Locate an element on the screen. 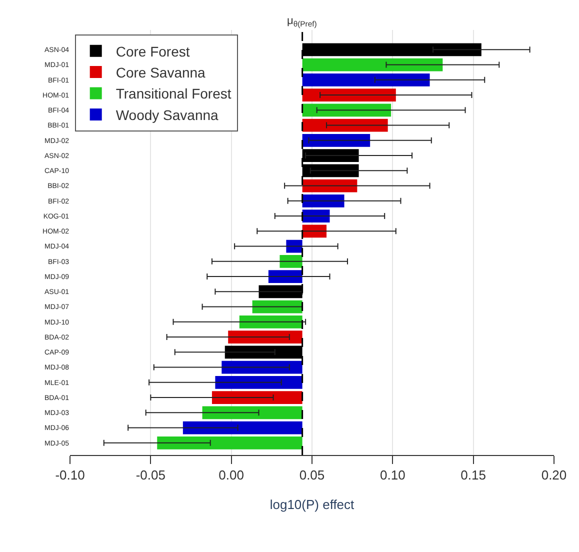  x-tick-label: -0.05 is located at coordinates (151, 475).